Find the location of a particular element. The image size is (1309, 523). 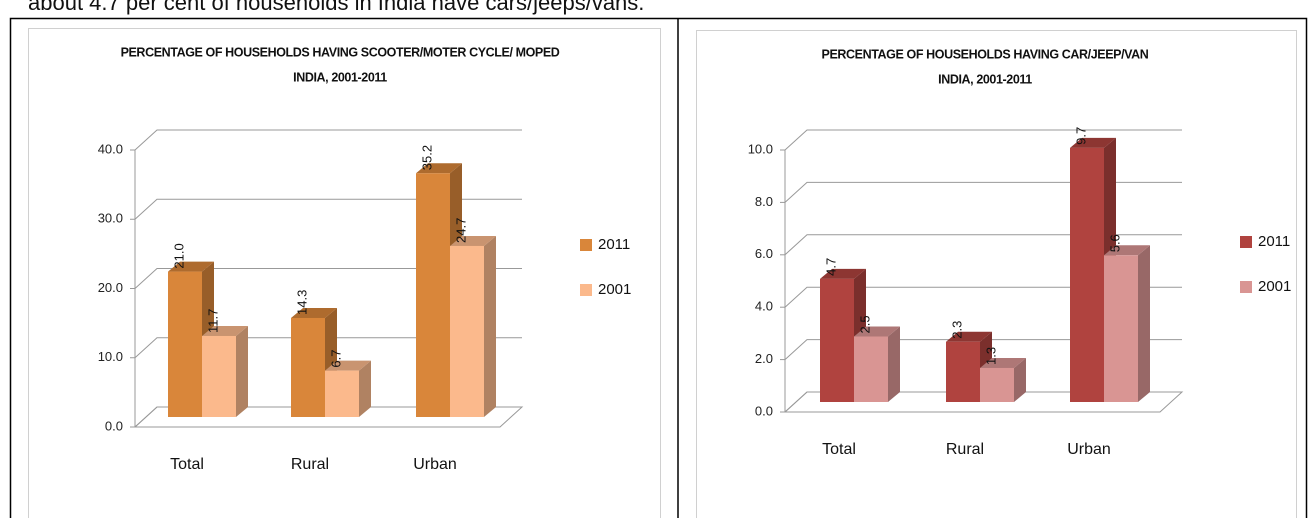

y-tick-label: 2.0 is located at coordinates (764, 358).